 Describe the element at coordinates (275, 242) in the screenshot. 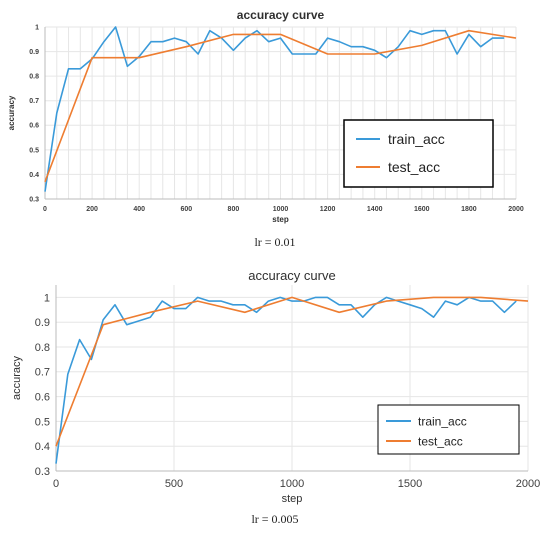

I see `chart-caption: lr = 0.01` at that location.